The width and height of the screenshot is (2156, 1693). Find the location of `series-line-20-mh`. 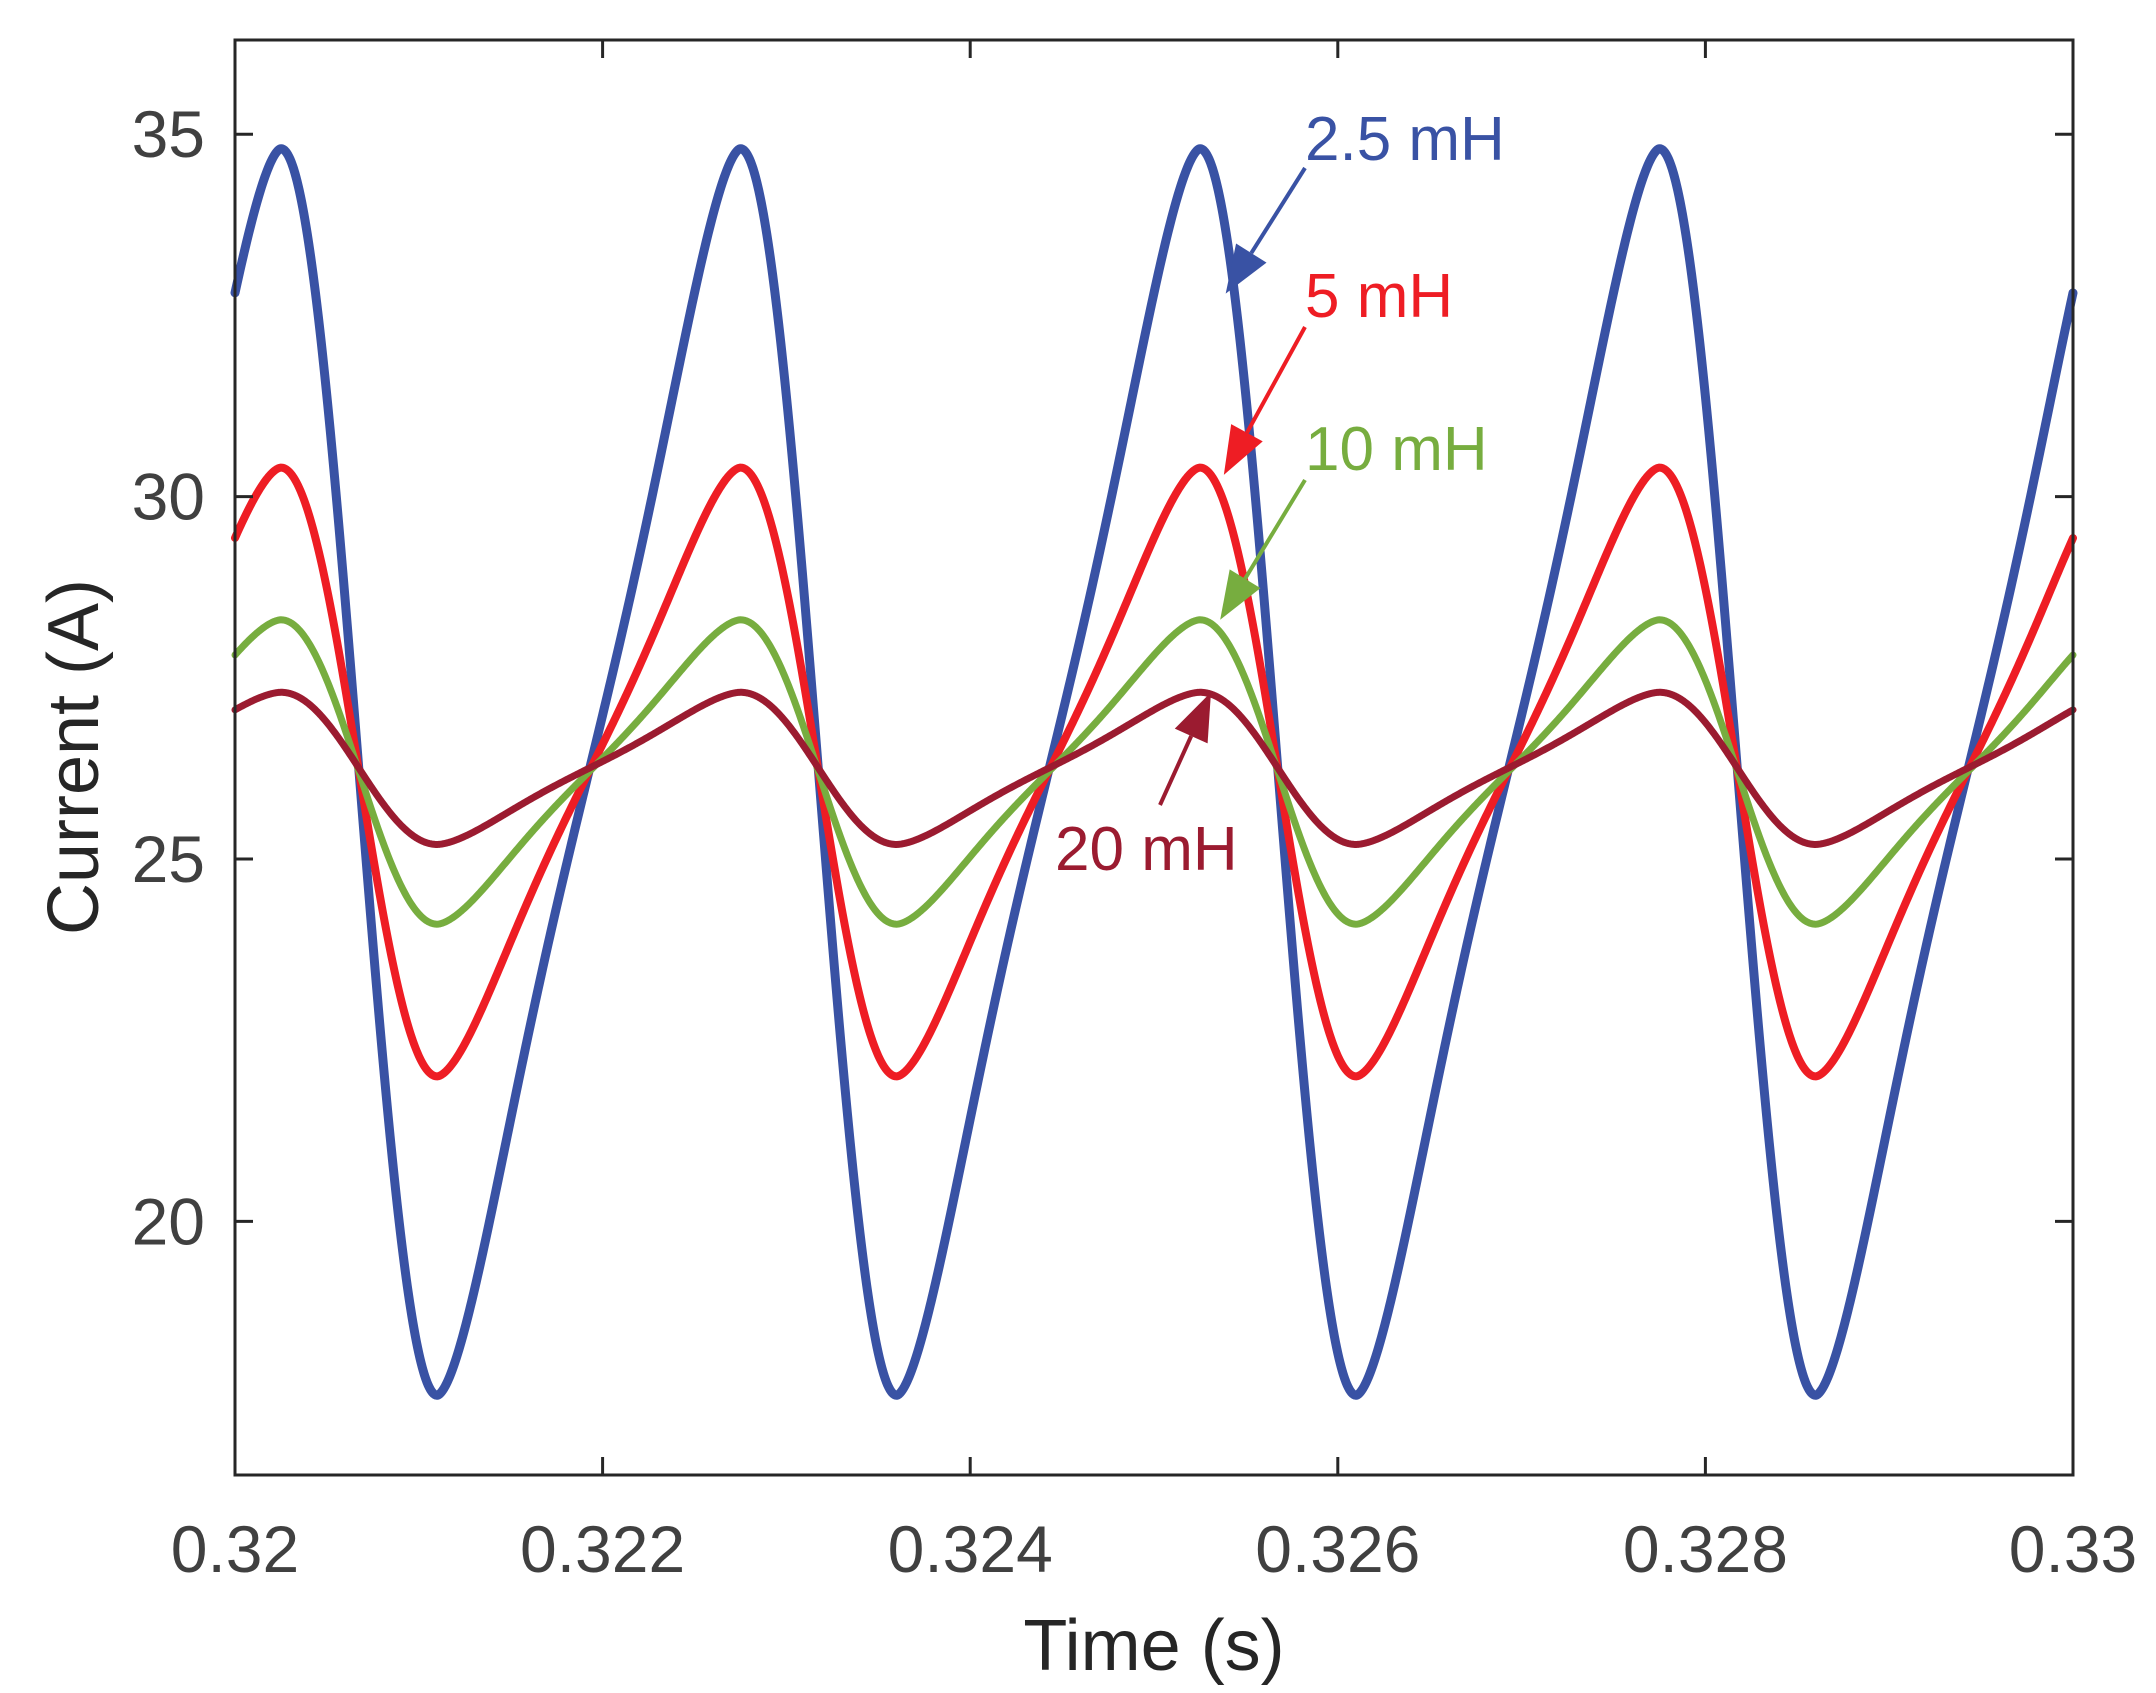

series-line-20-mh is located at coordinates (1154, 768).